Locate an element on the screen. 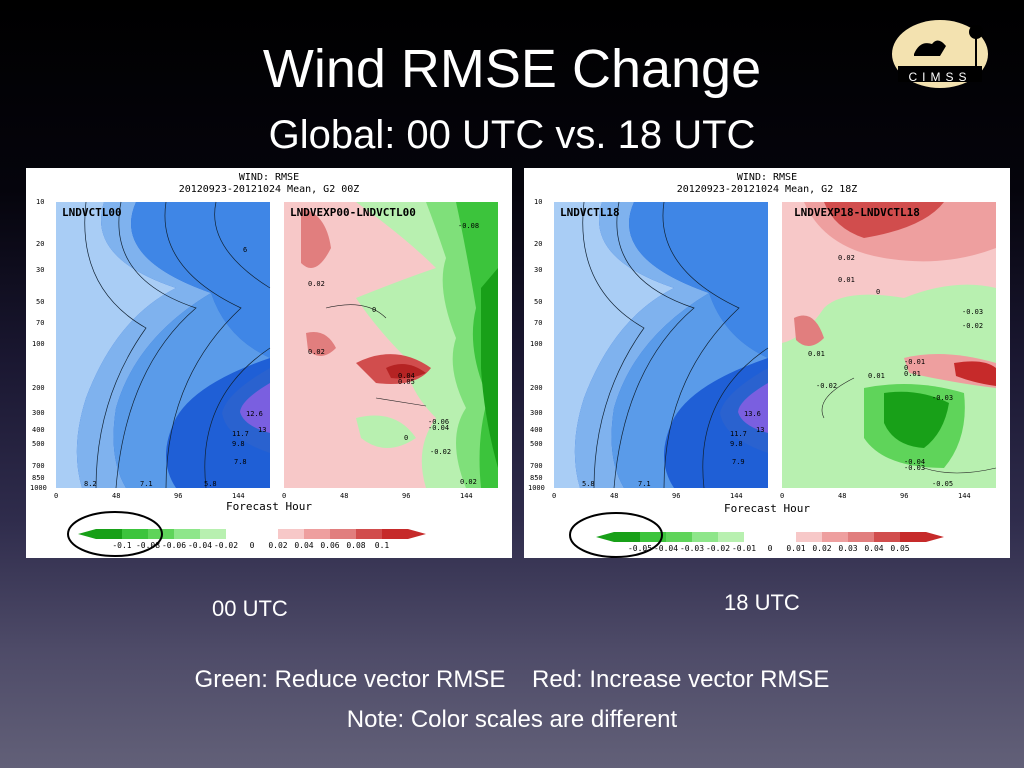  colorbar-tick: -0.03 is located at coordinates (692, 548).